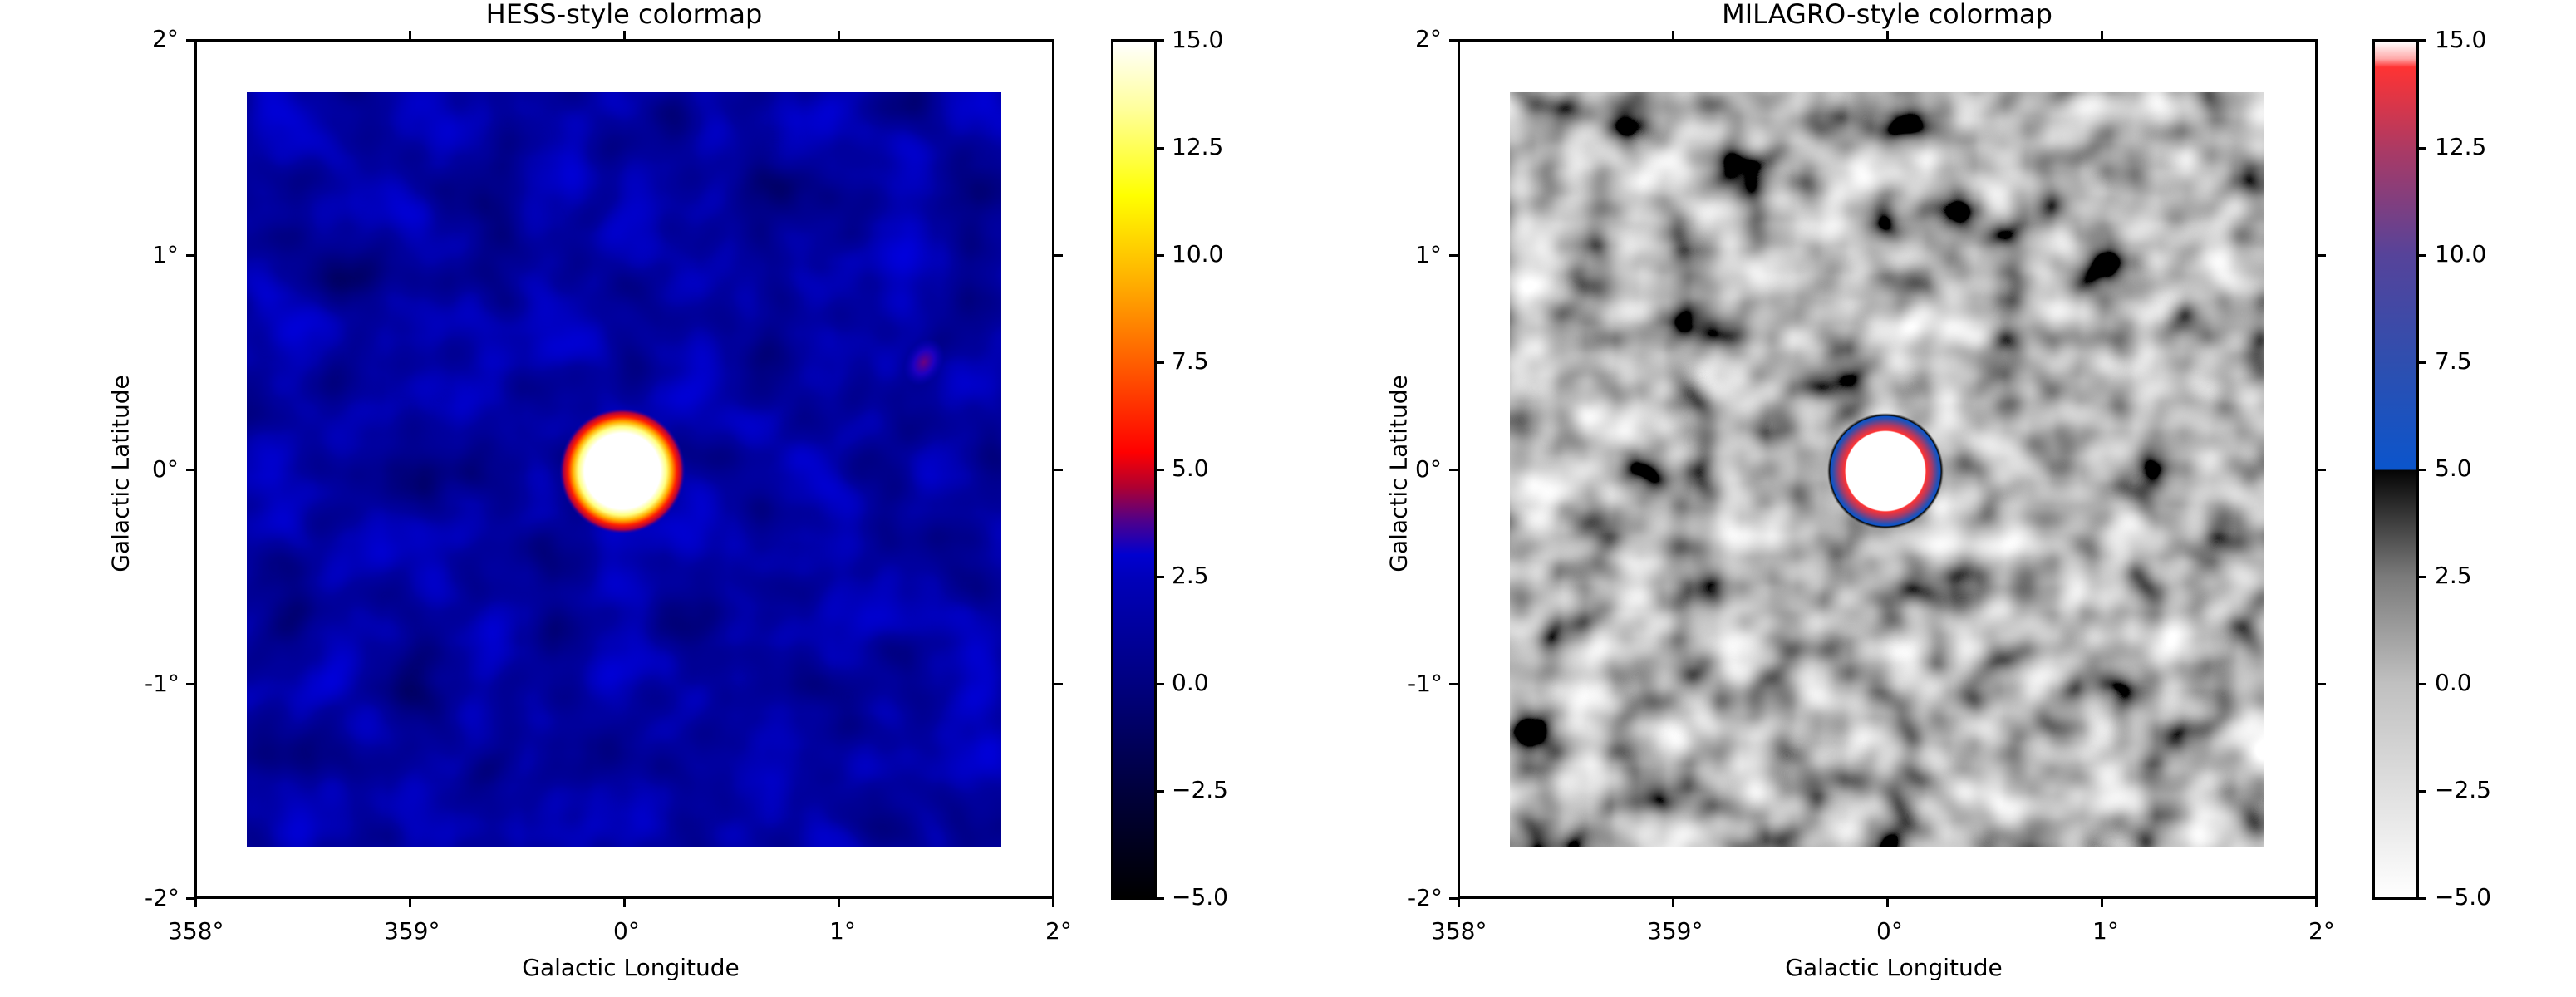  What do you see at coordinates (624, 15) in the screenshot?
I see `hess-title: HESS-style colormap` at bounding box center [624, 15].